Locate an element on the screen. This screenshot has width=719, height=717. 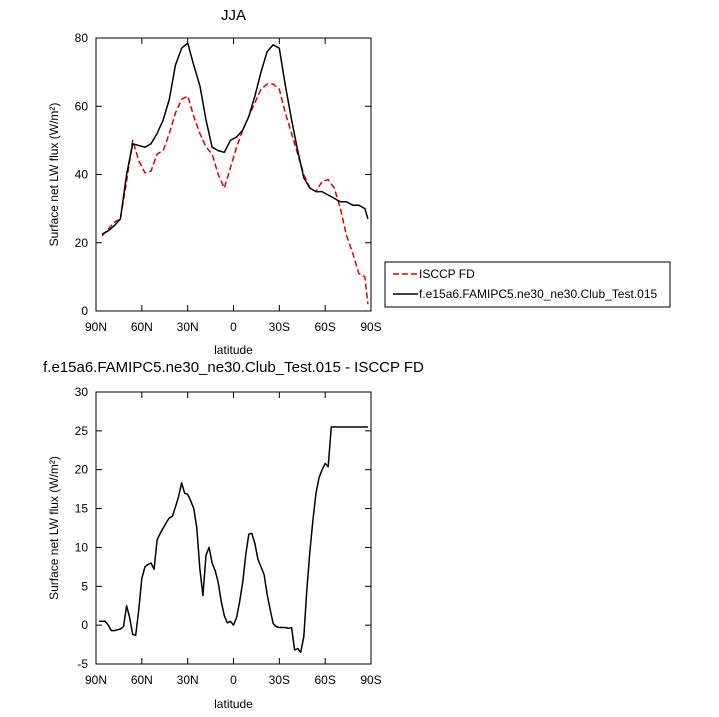
bottom-y-tick-label: 30 is located at coordinates (82, 392).